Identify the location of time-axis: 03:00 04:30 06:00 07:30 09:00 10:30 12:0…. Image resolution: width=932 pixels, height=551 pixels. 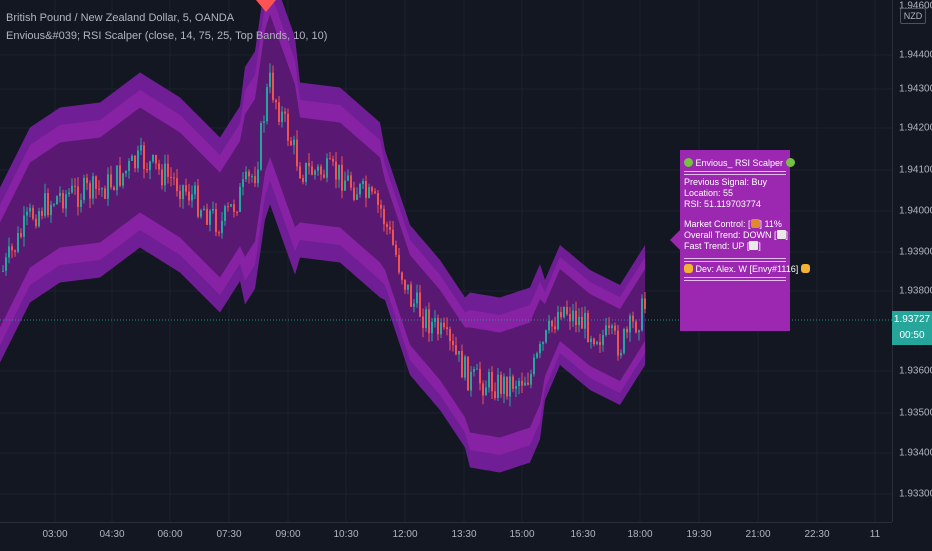
(446, 536).